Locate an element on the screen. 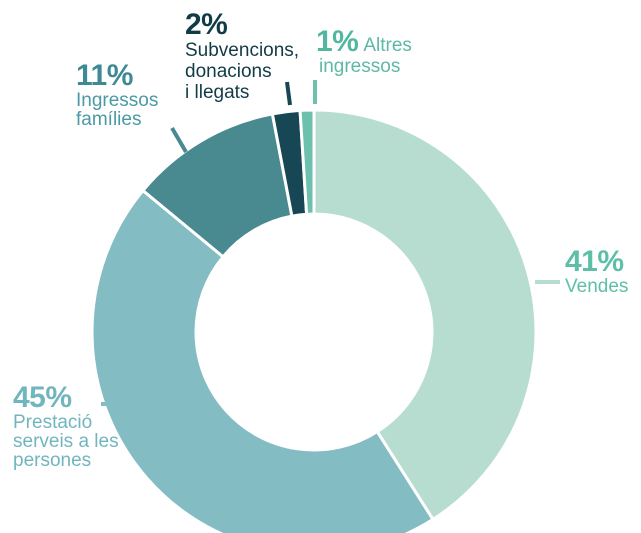  label-vendes-name: Vendes is located at coordinates (597, 286).